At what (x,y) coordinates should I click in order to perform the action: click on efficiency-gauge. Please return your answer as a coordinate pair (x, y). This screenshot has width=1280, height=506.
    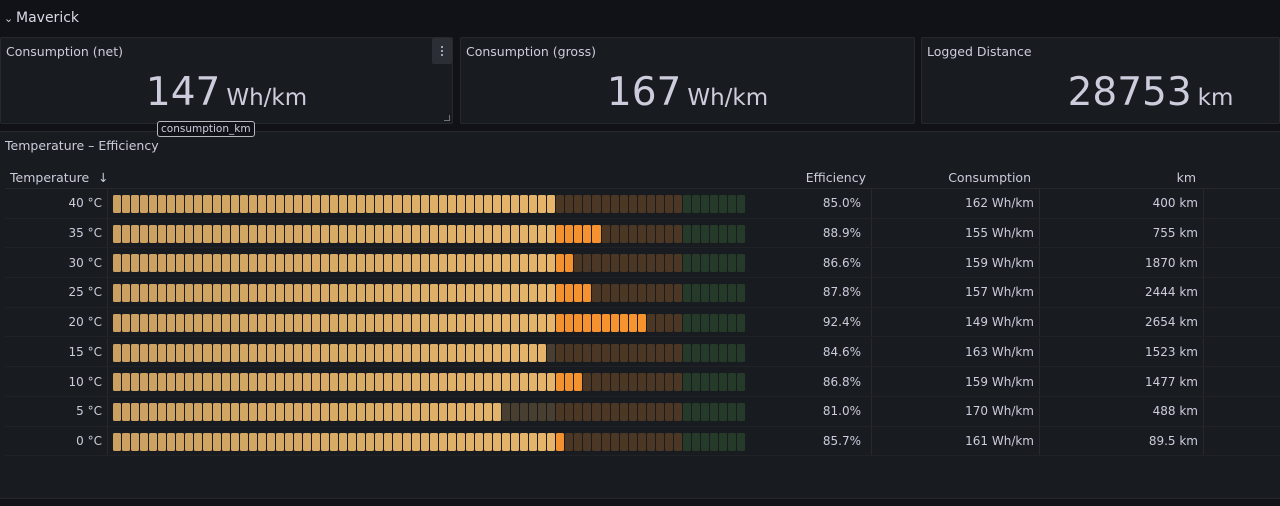
    Looking at the image, I should click on (429, 411).